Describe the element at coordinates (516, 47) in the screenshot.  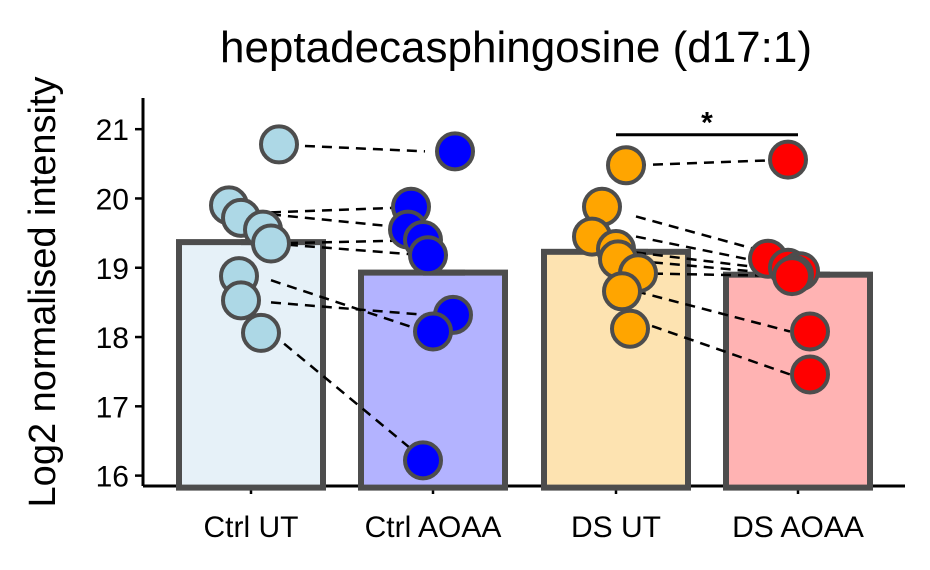
I see `chart-title: heptadecasphingosine (d17:1)` at that location.